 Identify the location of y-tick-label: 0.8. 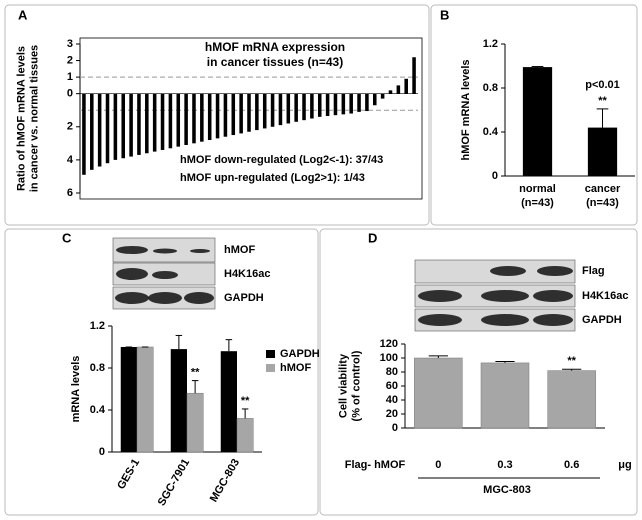
(490, 88).